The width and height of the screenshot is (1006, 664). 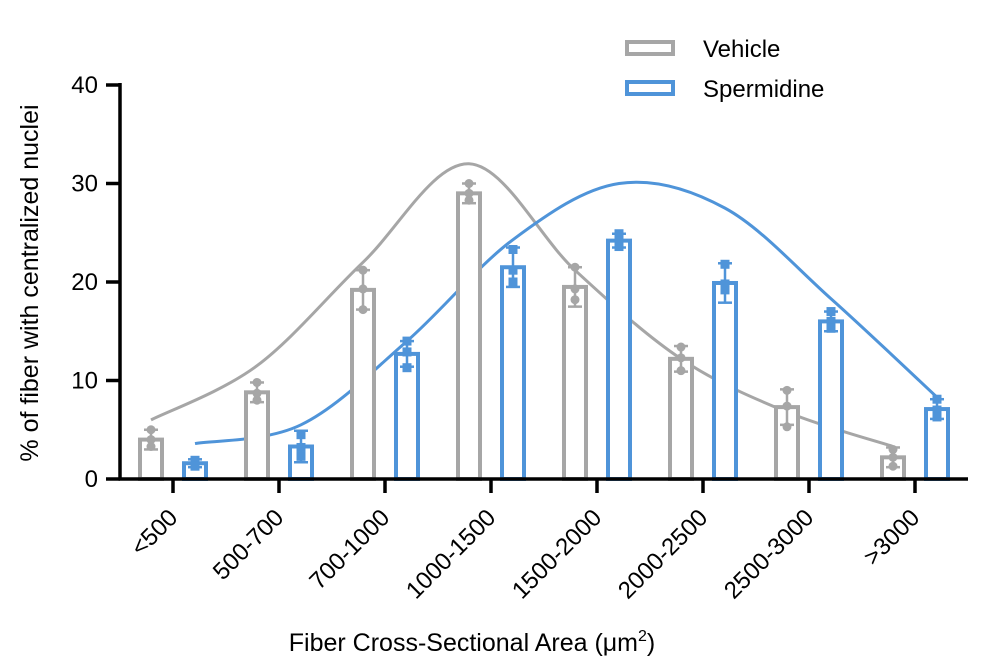 I want to click on x-tick-label-1: 500-700, so click(x=248, y=544).